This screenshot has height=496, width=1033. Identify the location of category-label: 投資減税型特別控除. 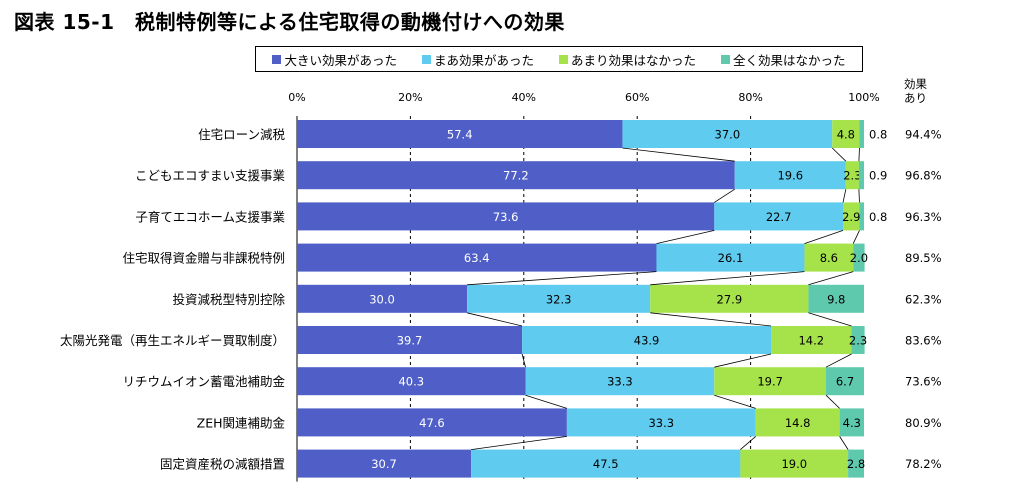
(228, 299).